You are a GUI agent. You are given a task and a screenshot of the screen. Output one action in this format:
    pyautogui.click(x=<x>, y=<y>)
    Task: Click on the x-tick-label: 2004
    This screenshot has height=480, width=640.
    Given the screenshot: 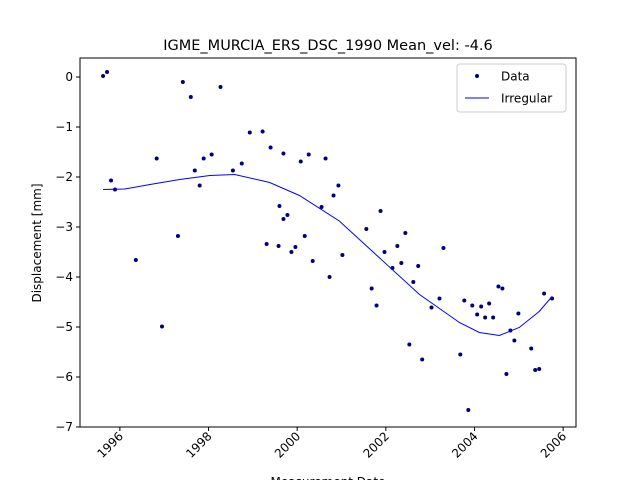 What is the action you would take?
    pyautogui.click(x=464, y=444)
    